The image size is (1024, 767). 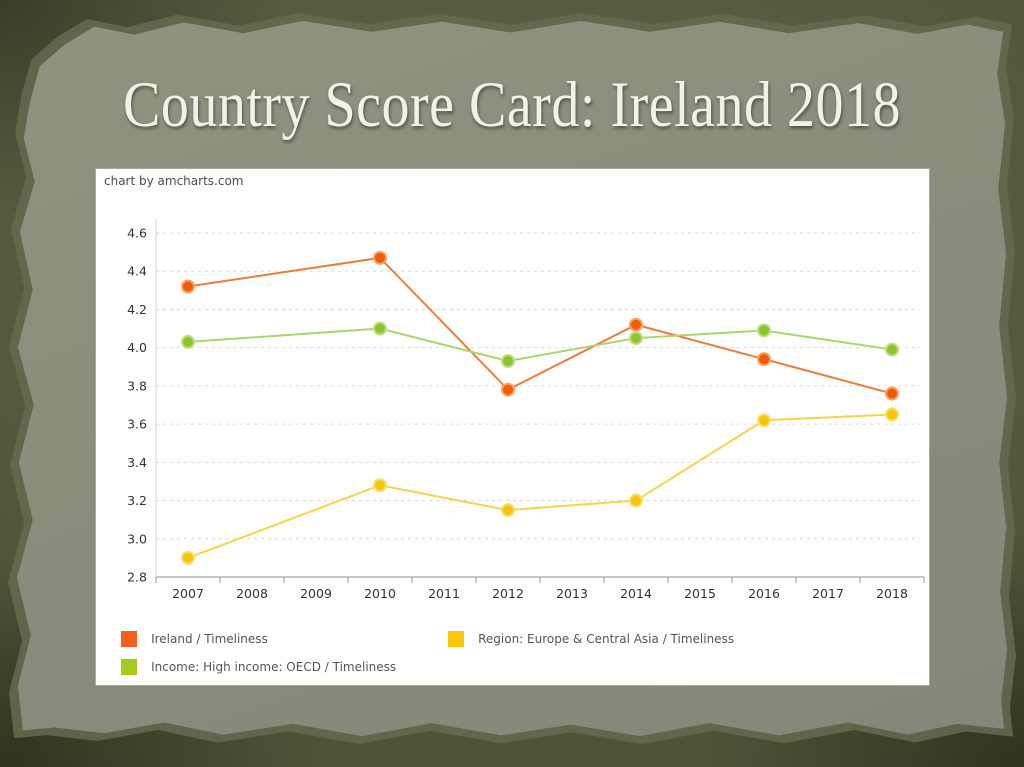 What do you see at coordinates (828, 593) in the screenshot?
I see `x-axis-label: 2017` at bounding box center [828, 593].